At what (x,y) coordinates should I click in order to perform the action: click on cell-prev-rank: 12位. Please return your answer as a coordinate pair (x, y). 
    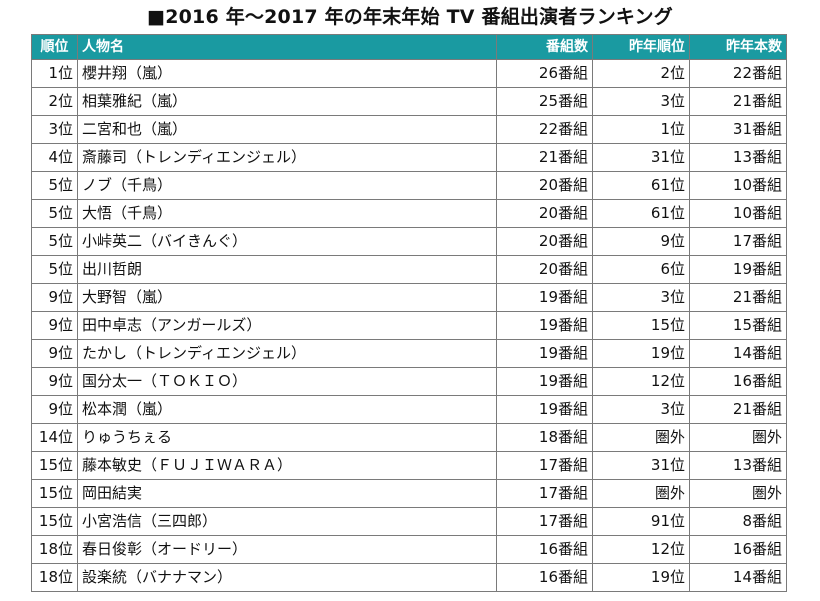
    Looking at the image, I should click on (641, 381).